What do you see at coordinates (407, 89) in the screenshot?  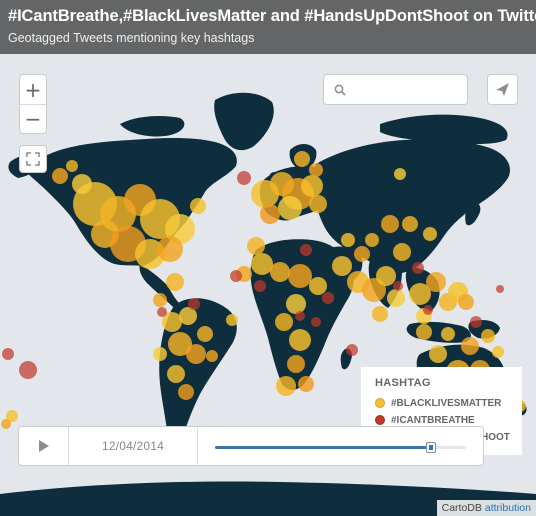 I see `search-input` at bounding box center [407, 89].